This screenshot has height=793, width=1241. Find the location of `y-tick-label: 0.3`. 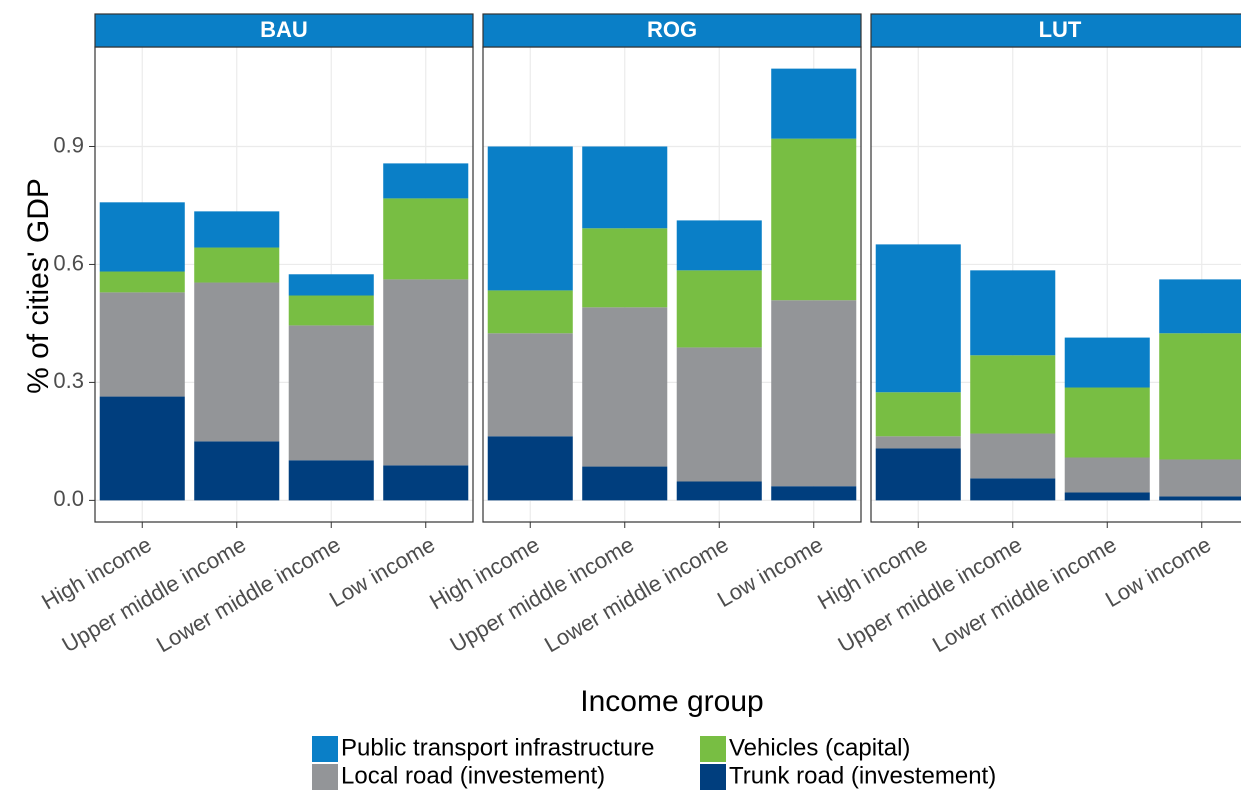

y-tick-label: 0.3 is located at coordinates (68, 380).